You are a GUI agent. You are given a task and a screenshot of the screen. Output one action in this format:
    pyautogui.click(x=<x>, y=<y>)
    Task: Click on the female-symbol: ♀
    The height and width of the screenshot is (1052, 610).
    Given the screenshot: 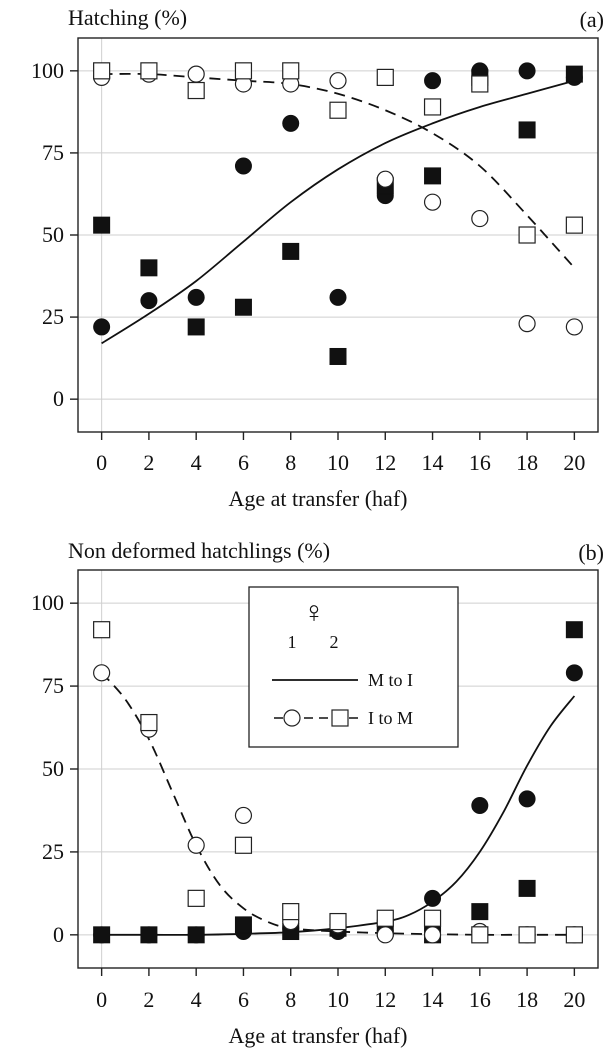 What is the action you would take?
    pyautogui.click(x=314, y=612)
    